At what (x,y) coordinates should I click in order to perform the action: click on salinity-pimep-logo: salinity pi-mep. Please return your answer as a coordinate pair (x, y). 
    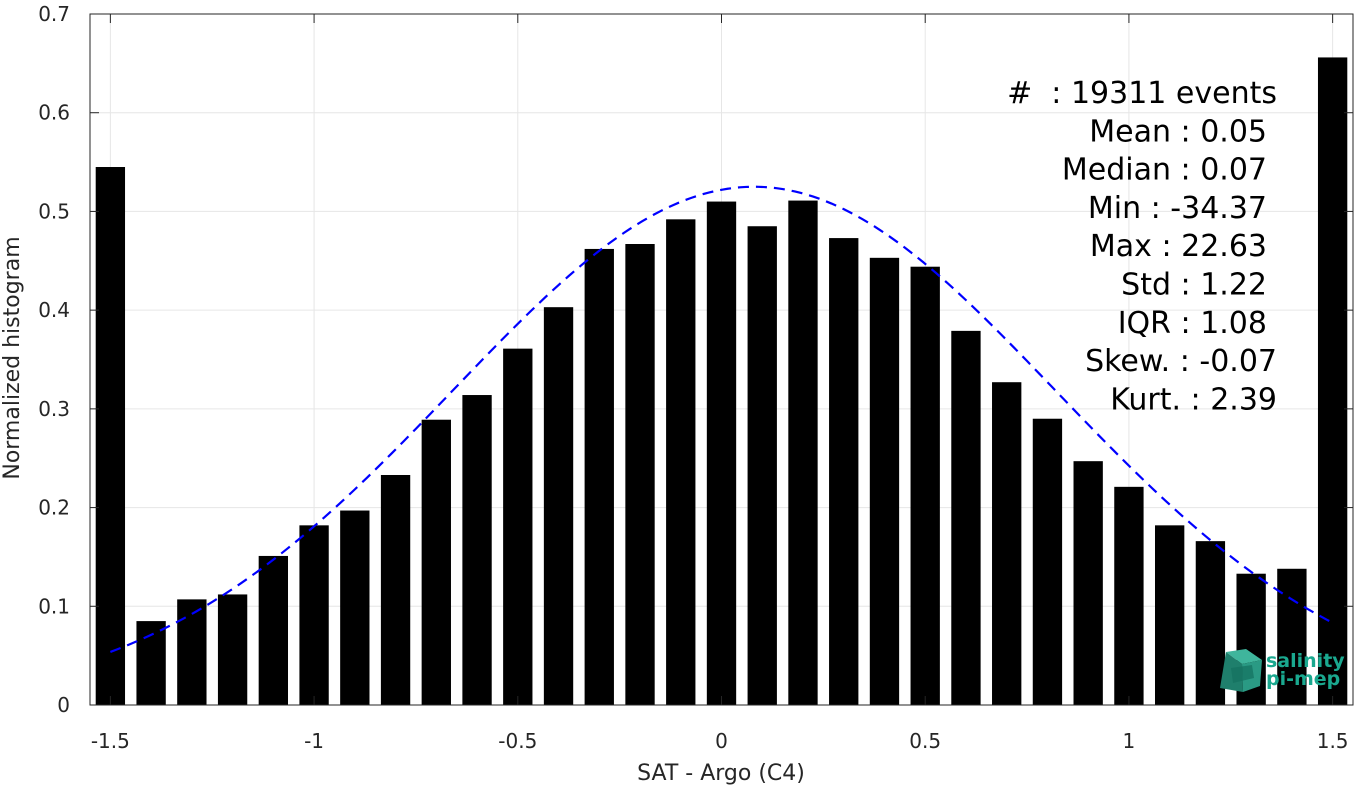
    Looking at the image, I should click on (1282, 670).